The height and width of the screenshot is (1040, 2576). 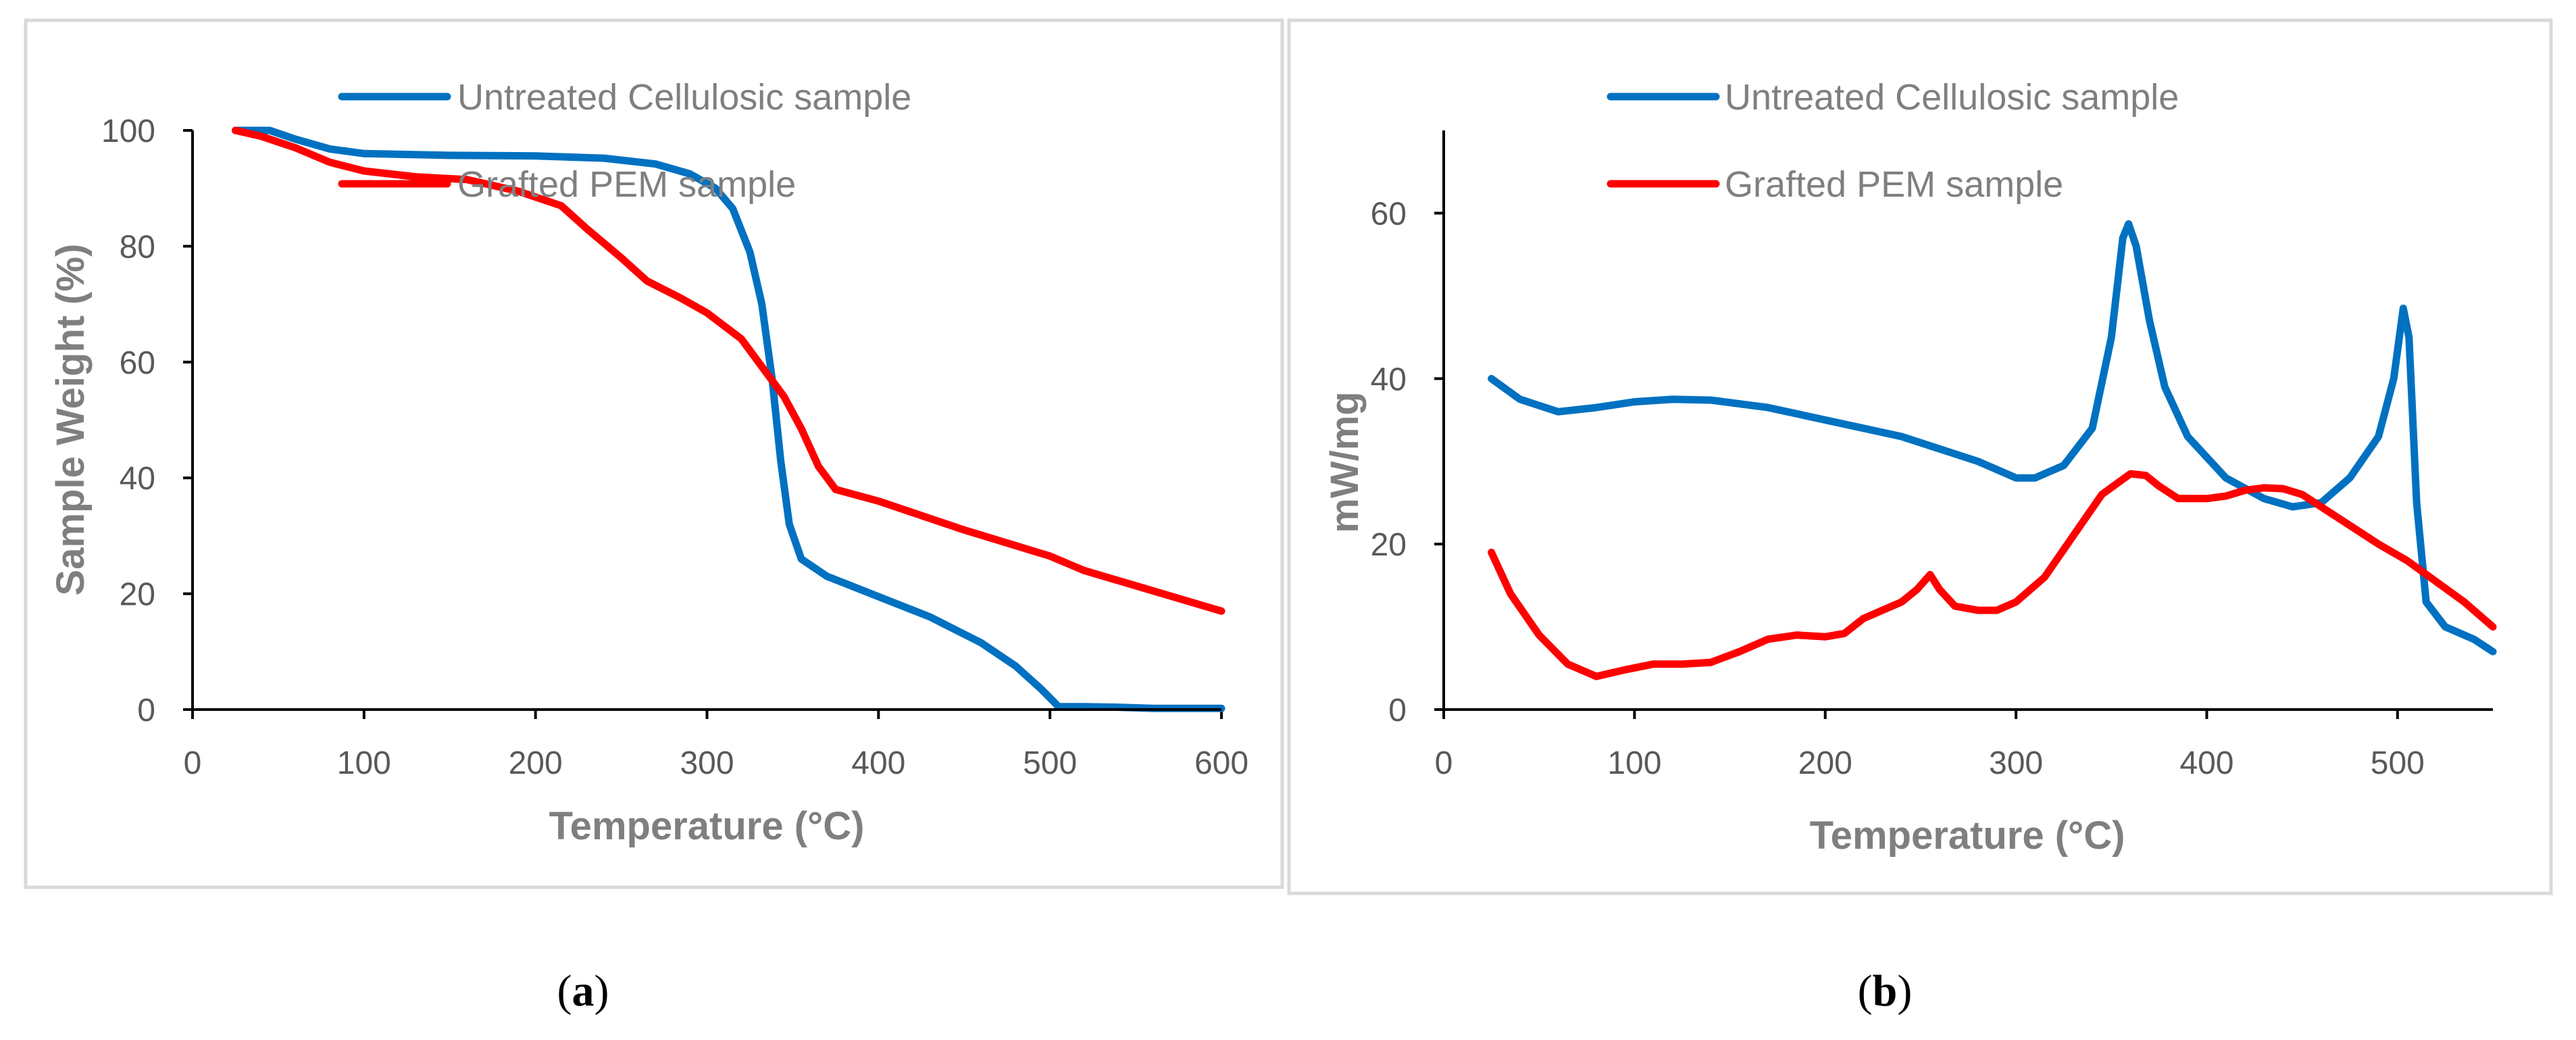 I want to click on panel-a-x-tick-label: 300, so click(x=707, y=763).